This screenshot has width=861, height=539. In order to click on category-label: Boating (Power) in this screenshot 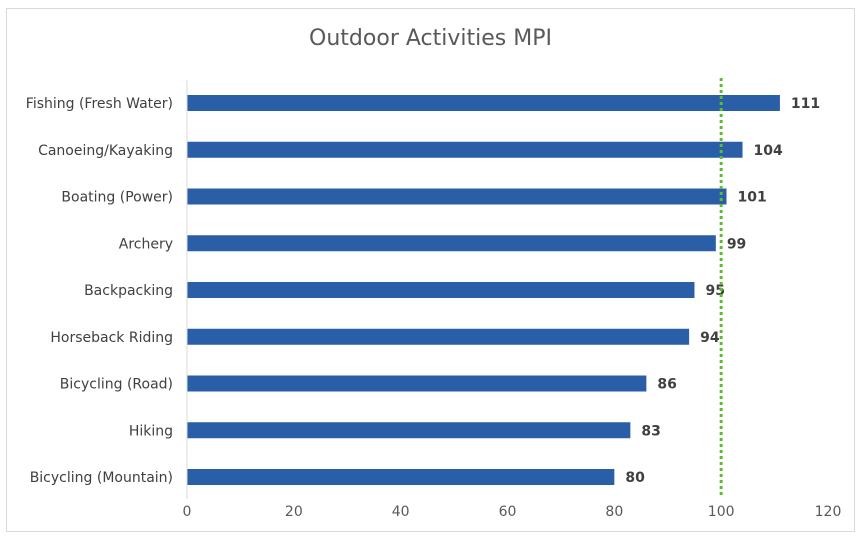, I will do `click(117, 198)`.